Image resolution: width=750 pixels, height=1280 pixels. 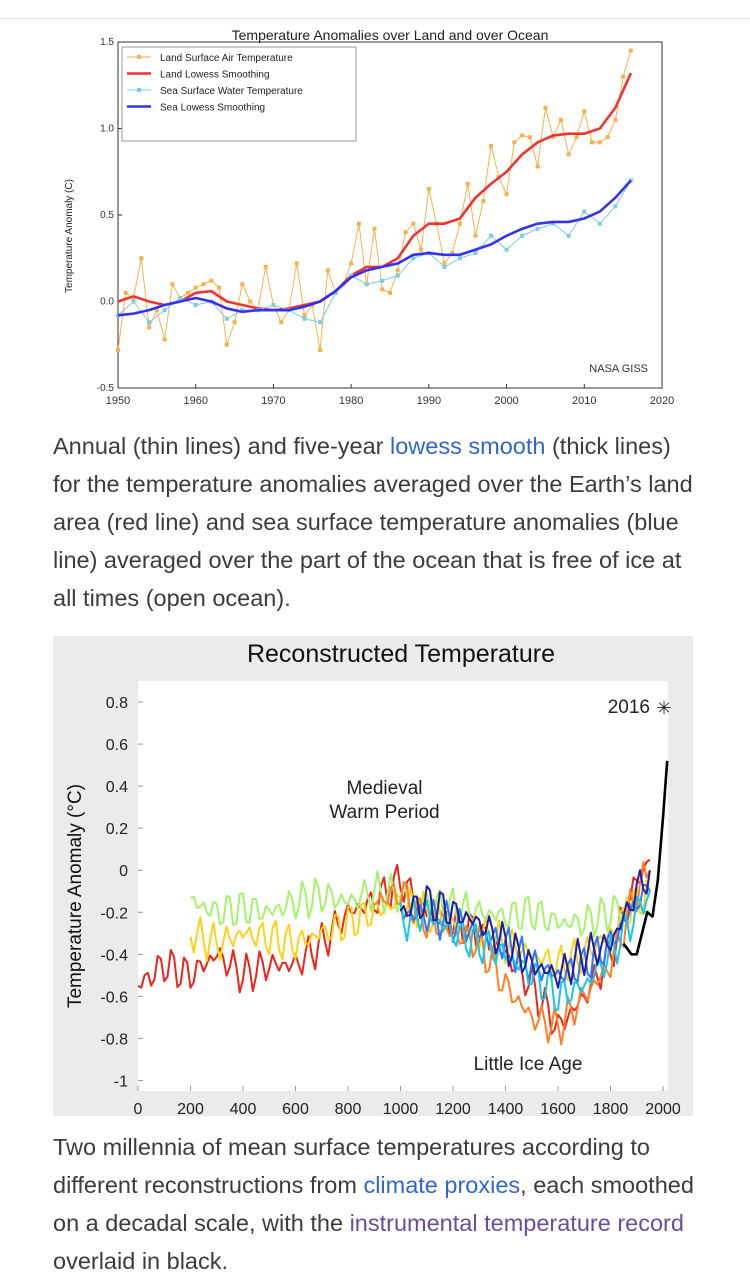 What do you see at coordinates (114, 913) in the screenshot?
I see `y-tick-label: -0.2` at bounding box center [114, 913].